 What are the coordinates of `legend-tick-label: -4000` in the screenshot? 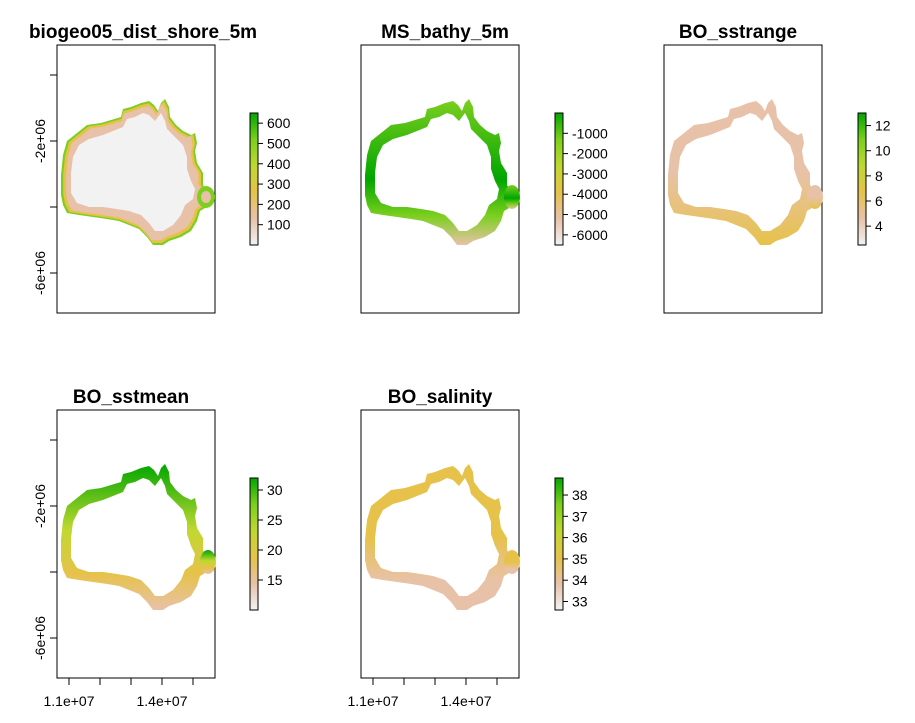 It's located at (590, 194).